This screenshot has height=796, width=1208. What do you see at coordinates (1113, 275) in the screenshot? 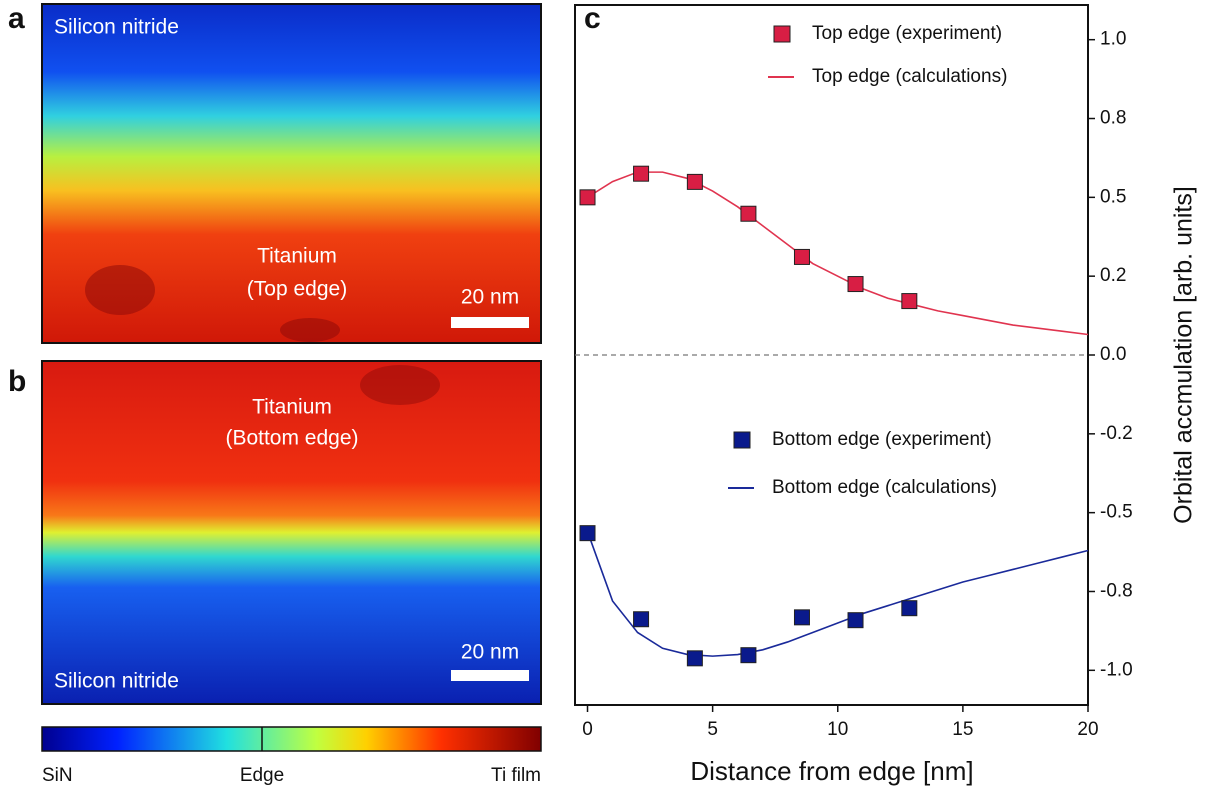
I see `y-tick-label: 0.2` at bounding box center [1113, 275].